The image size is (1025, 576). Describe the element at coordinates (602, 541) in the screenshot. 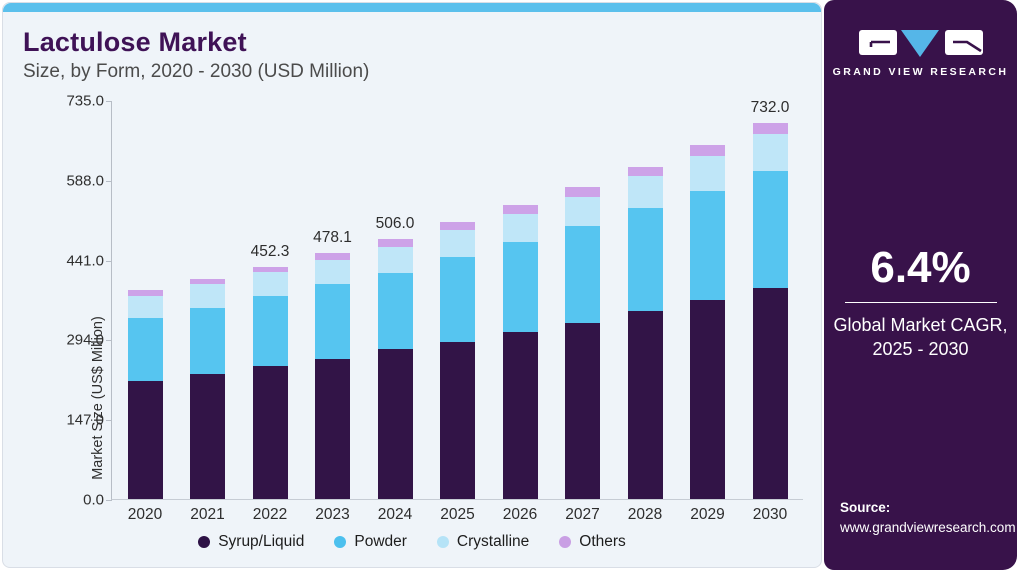

I see `legend-label: Others` at that location.